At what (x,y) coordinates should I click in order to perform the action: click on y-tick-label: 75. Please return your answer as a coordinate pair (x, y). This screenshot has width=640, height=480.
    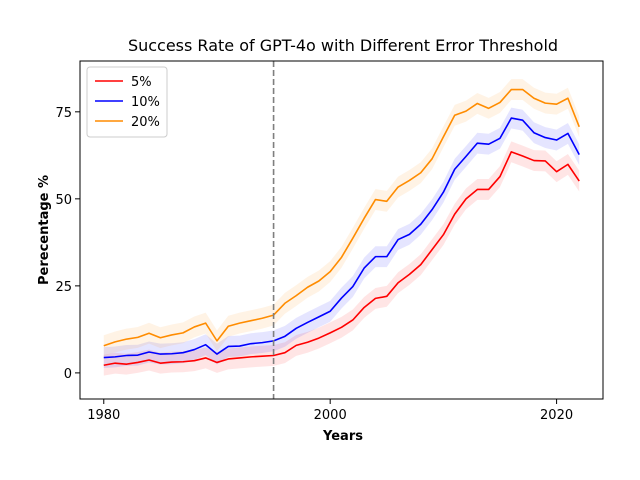
    Looking at the image, I should click on (63, 113).